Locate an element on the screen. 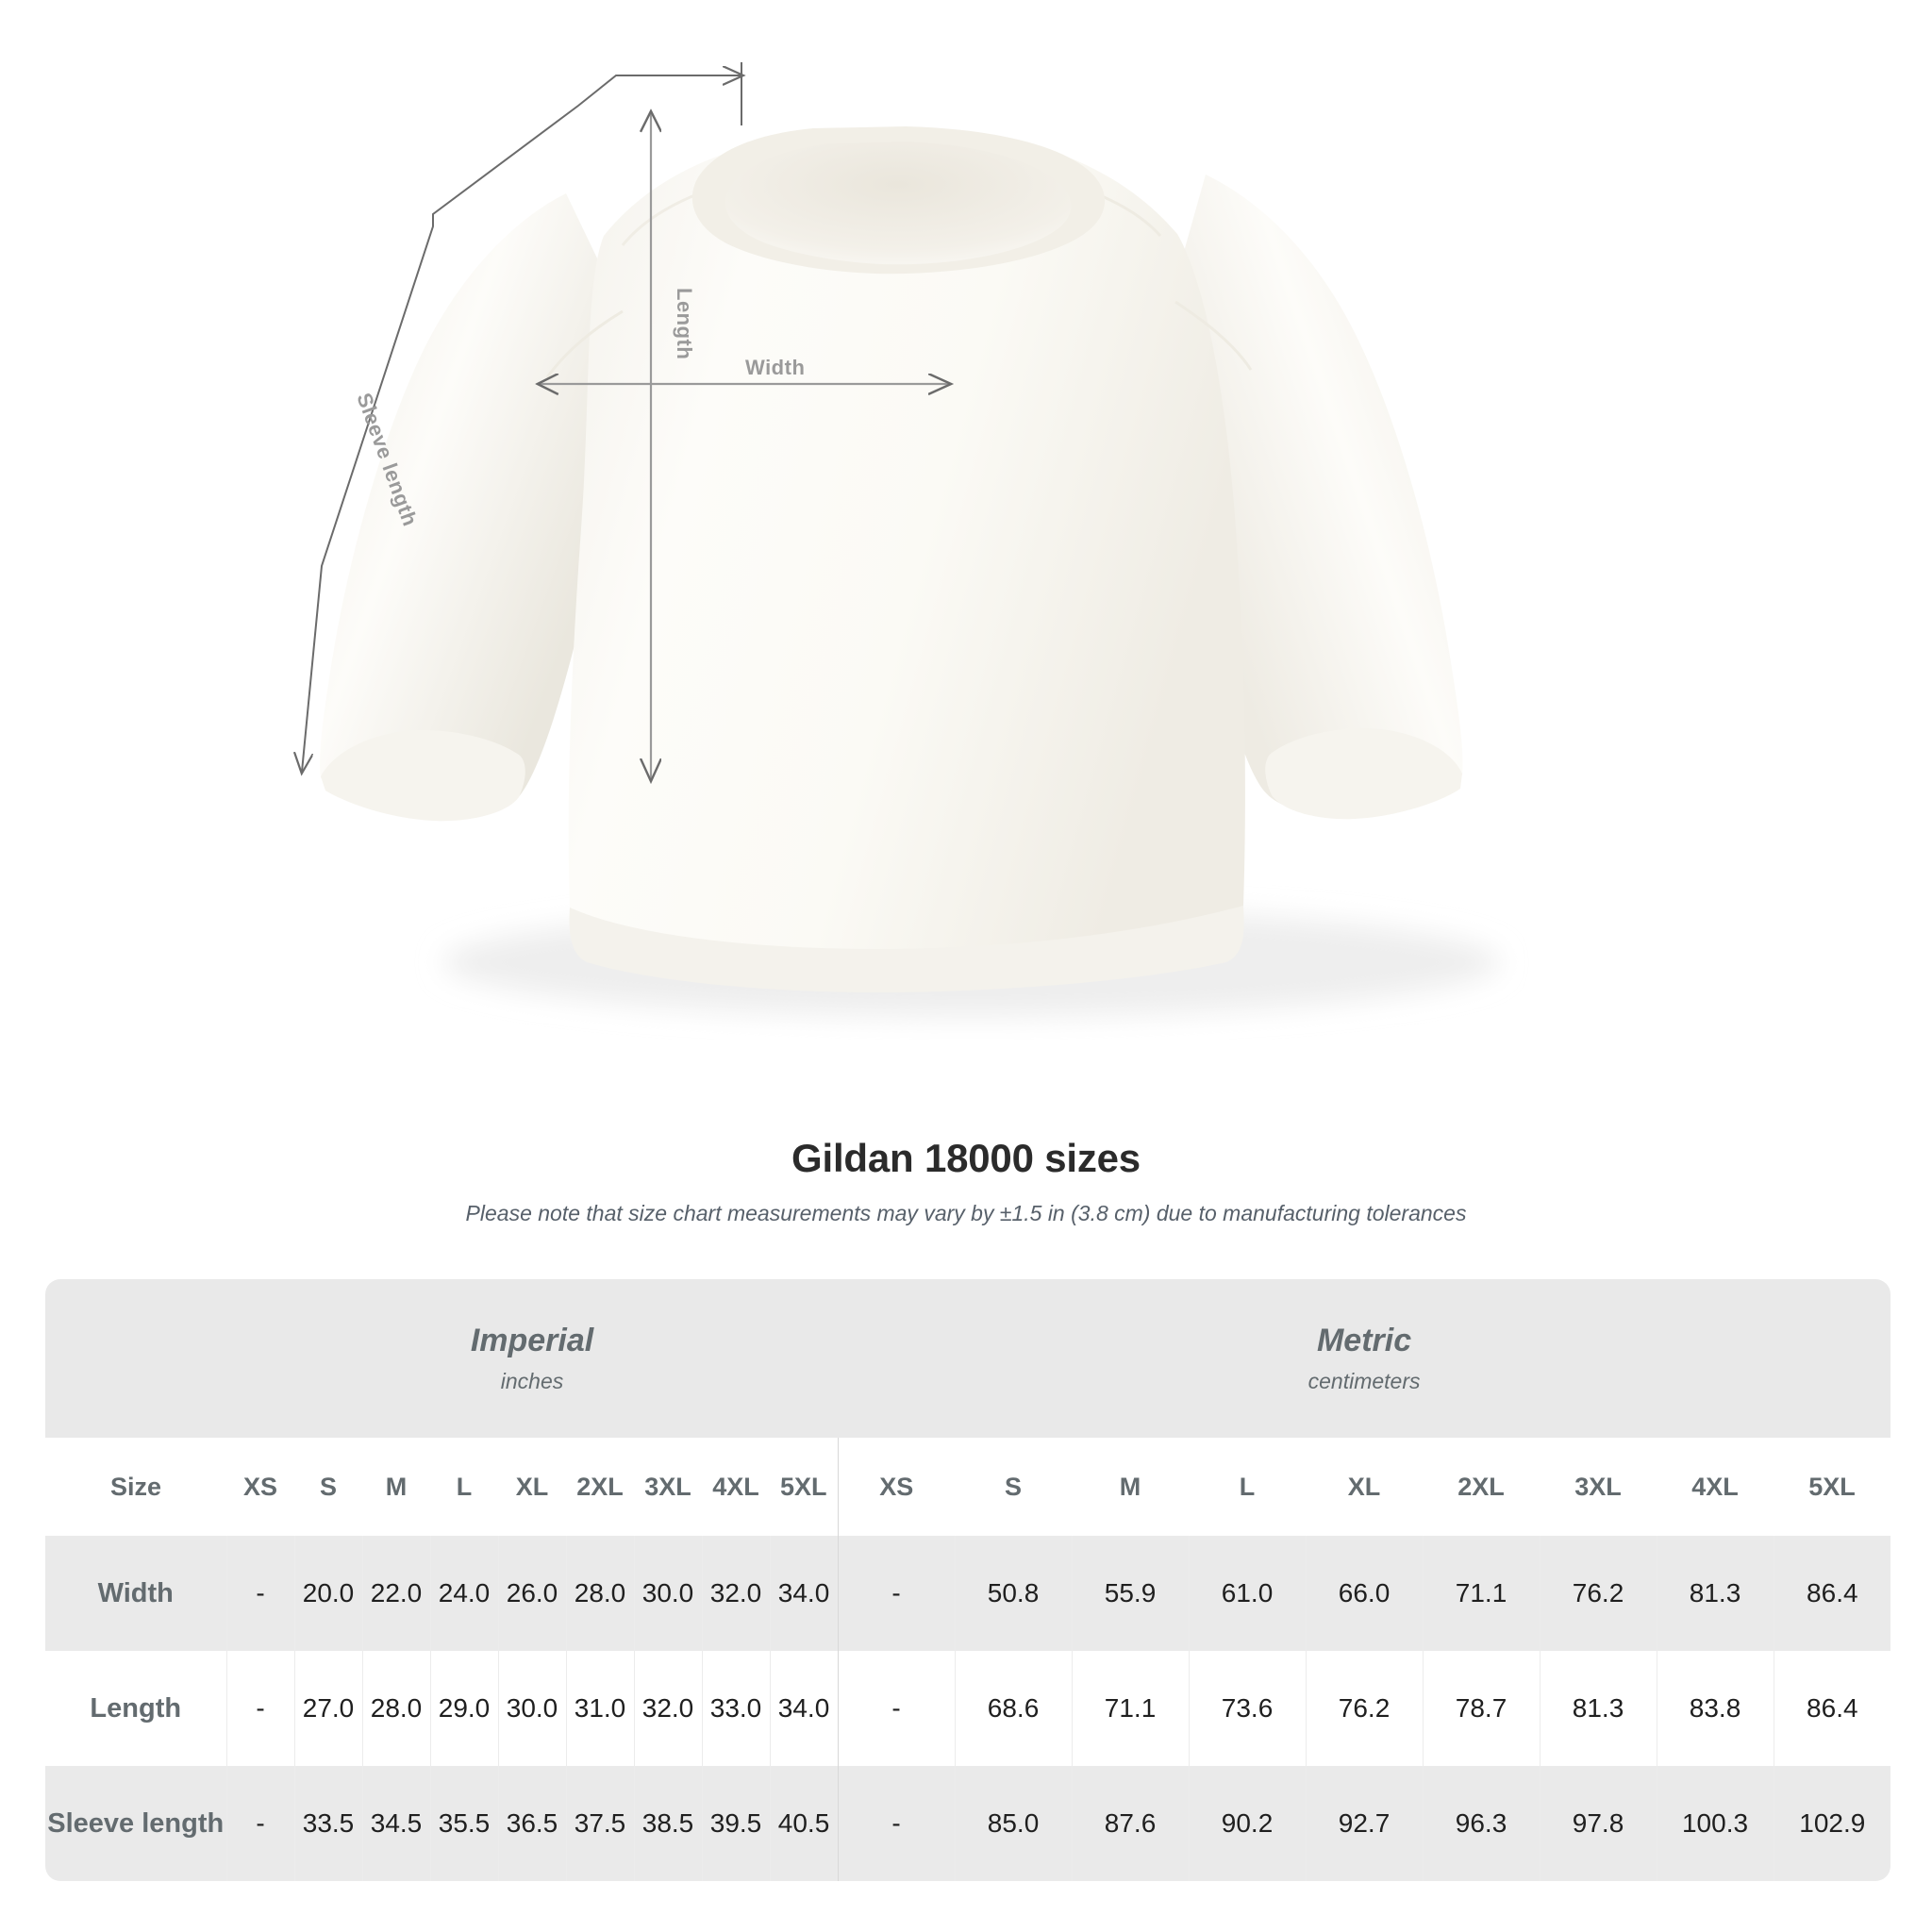  cell-sleeve-imperial-xl: 36.5 is located at coordinates (531, 1824).